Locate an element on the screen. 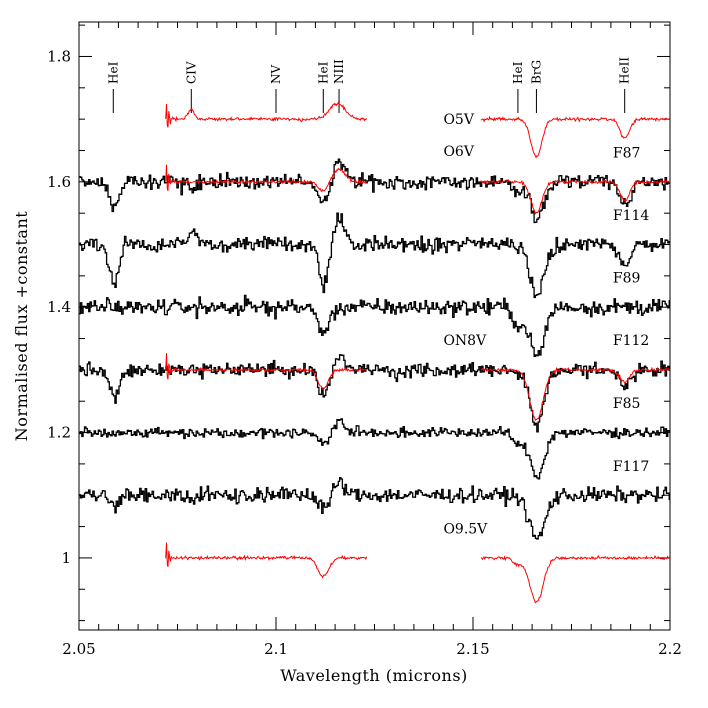 The width and height of the screenshot is (708, 708). series-label: F112 is located at coordinates (631, 341).